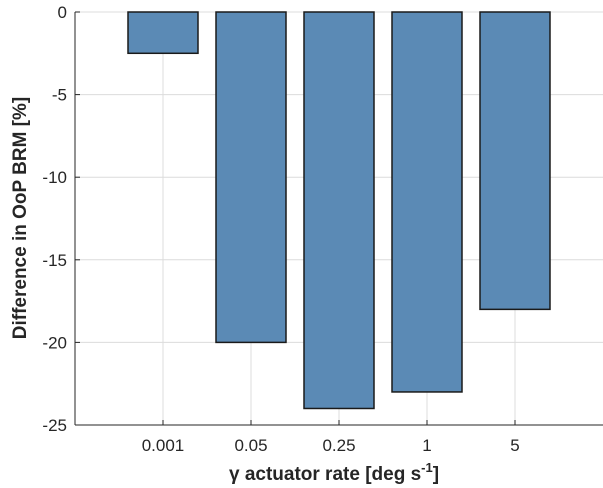  I want to click on x-tick-label: 0.25, so click(338, 445).